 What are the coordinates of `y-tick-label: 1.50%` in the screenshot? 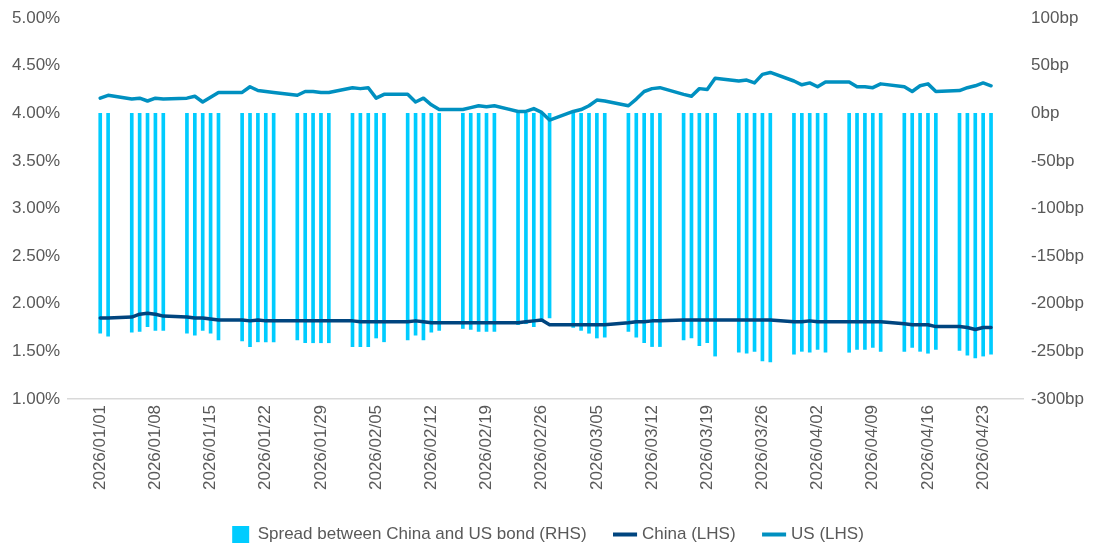 It's located at (36, 351).